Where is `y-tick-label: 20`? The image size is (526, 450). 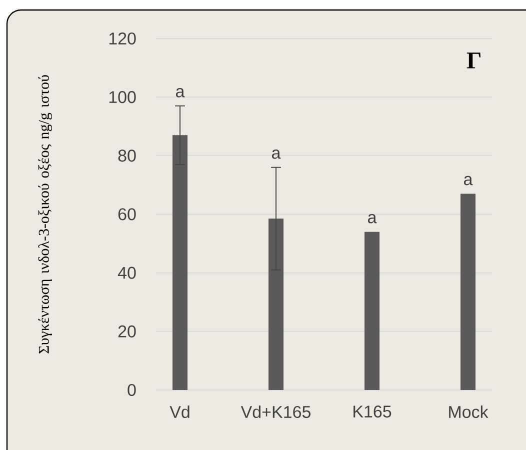 y-tick-label: 20 is located at coordinates (127, 331).